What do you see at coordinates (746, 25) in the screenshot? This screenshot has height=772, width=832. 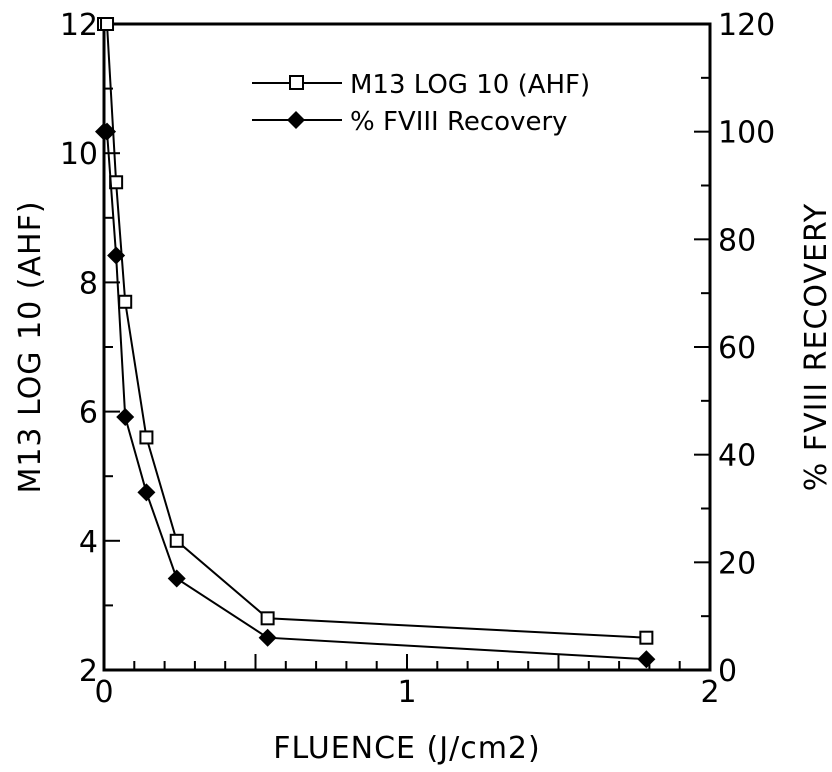 I see `y-right-tick-label: 120` at bounding box center [746, 25].